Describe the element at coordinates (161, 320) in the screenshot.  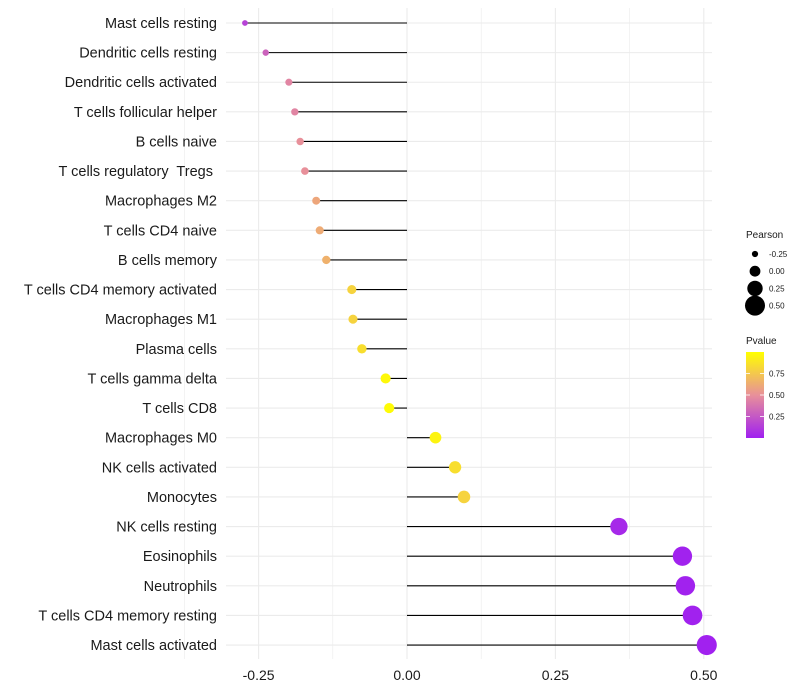
I see `y-axis-label: Macrophages M1` at that location.